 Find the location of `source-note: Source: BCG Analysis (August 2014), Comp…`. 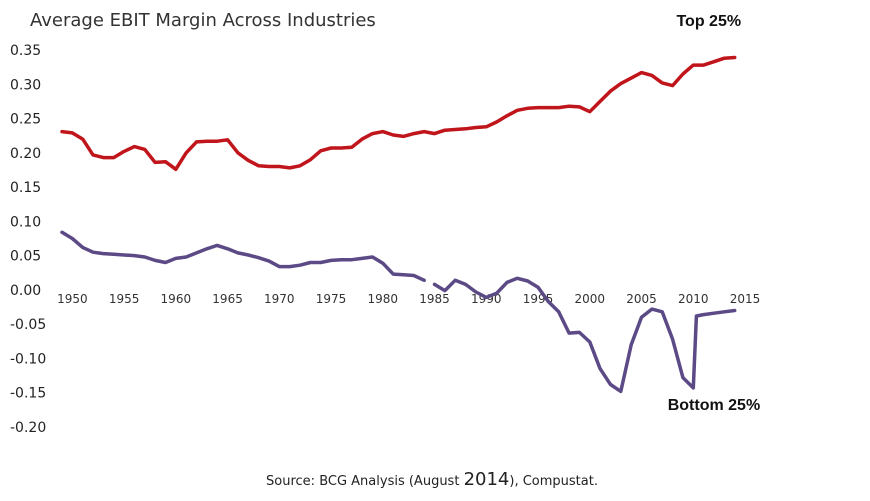

source-note: Source: BCG Analysis (August 2014), Comp… is located at coordinates (432, 479).